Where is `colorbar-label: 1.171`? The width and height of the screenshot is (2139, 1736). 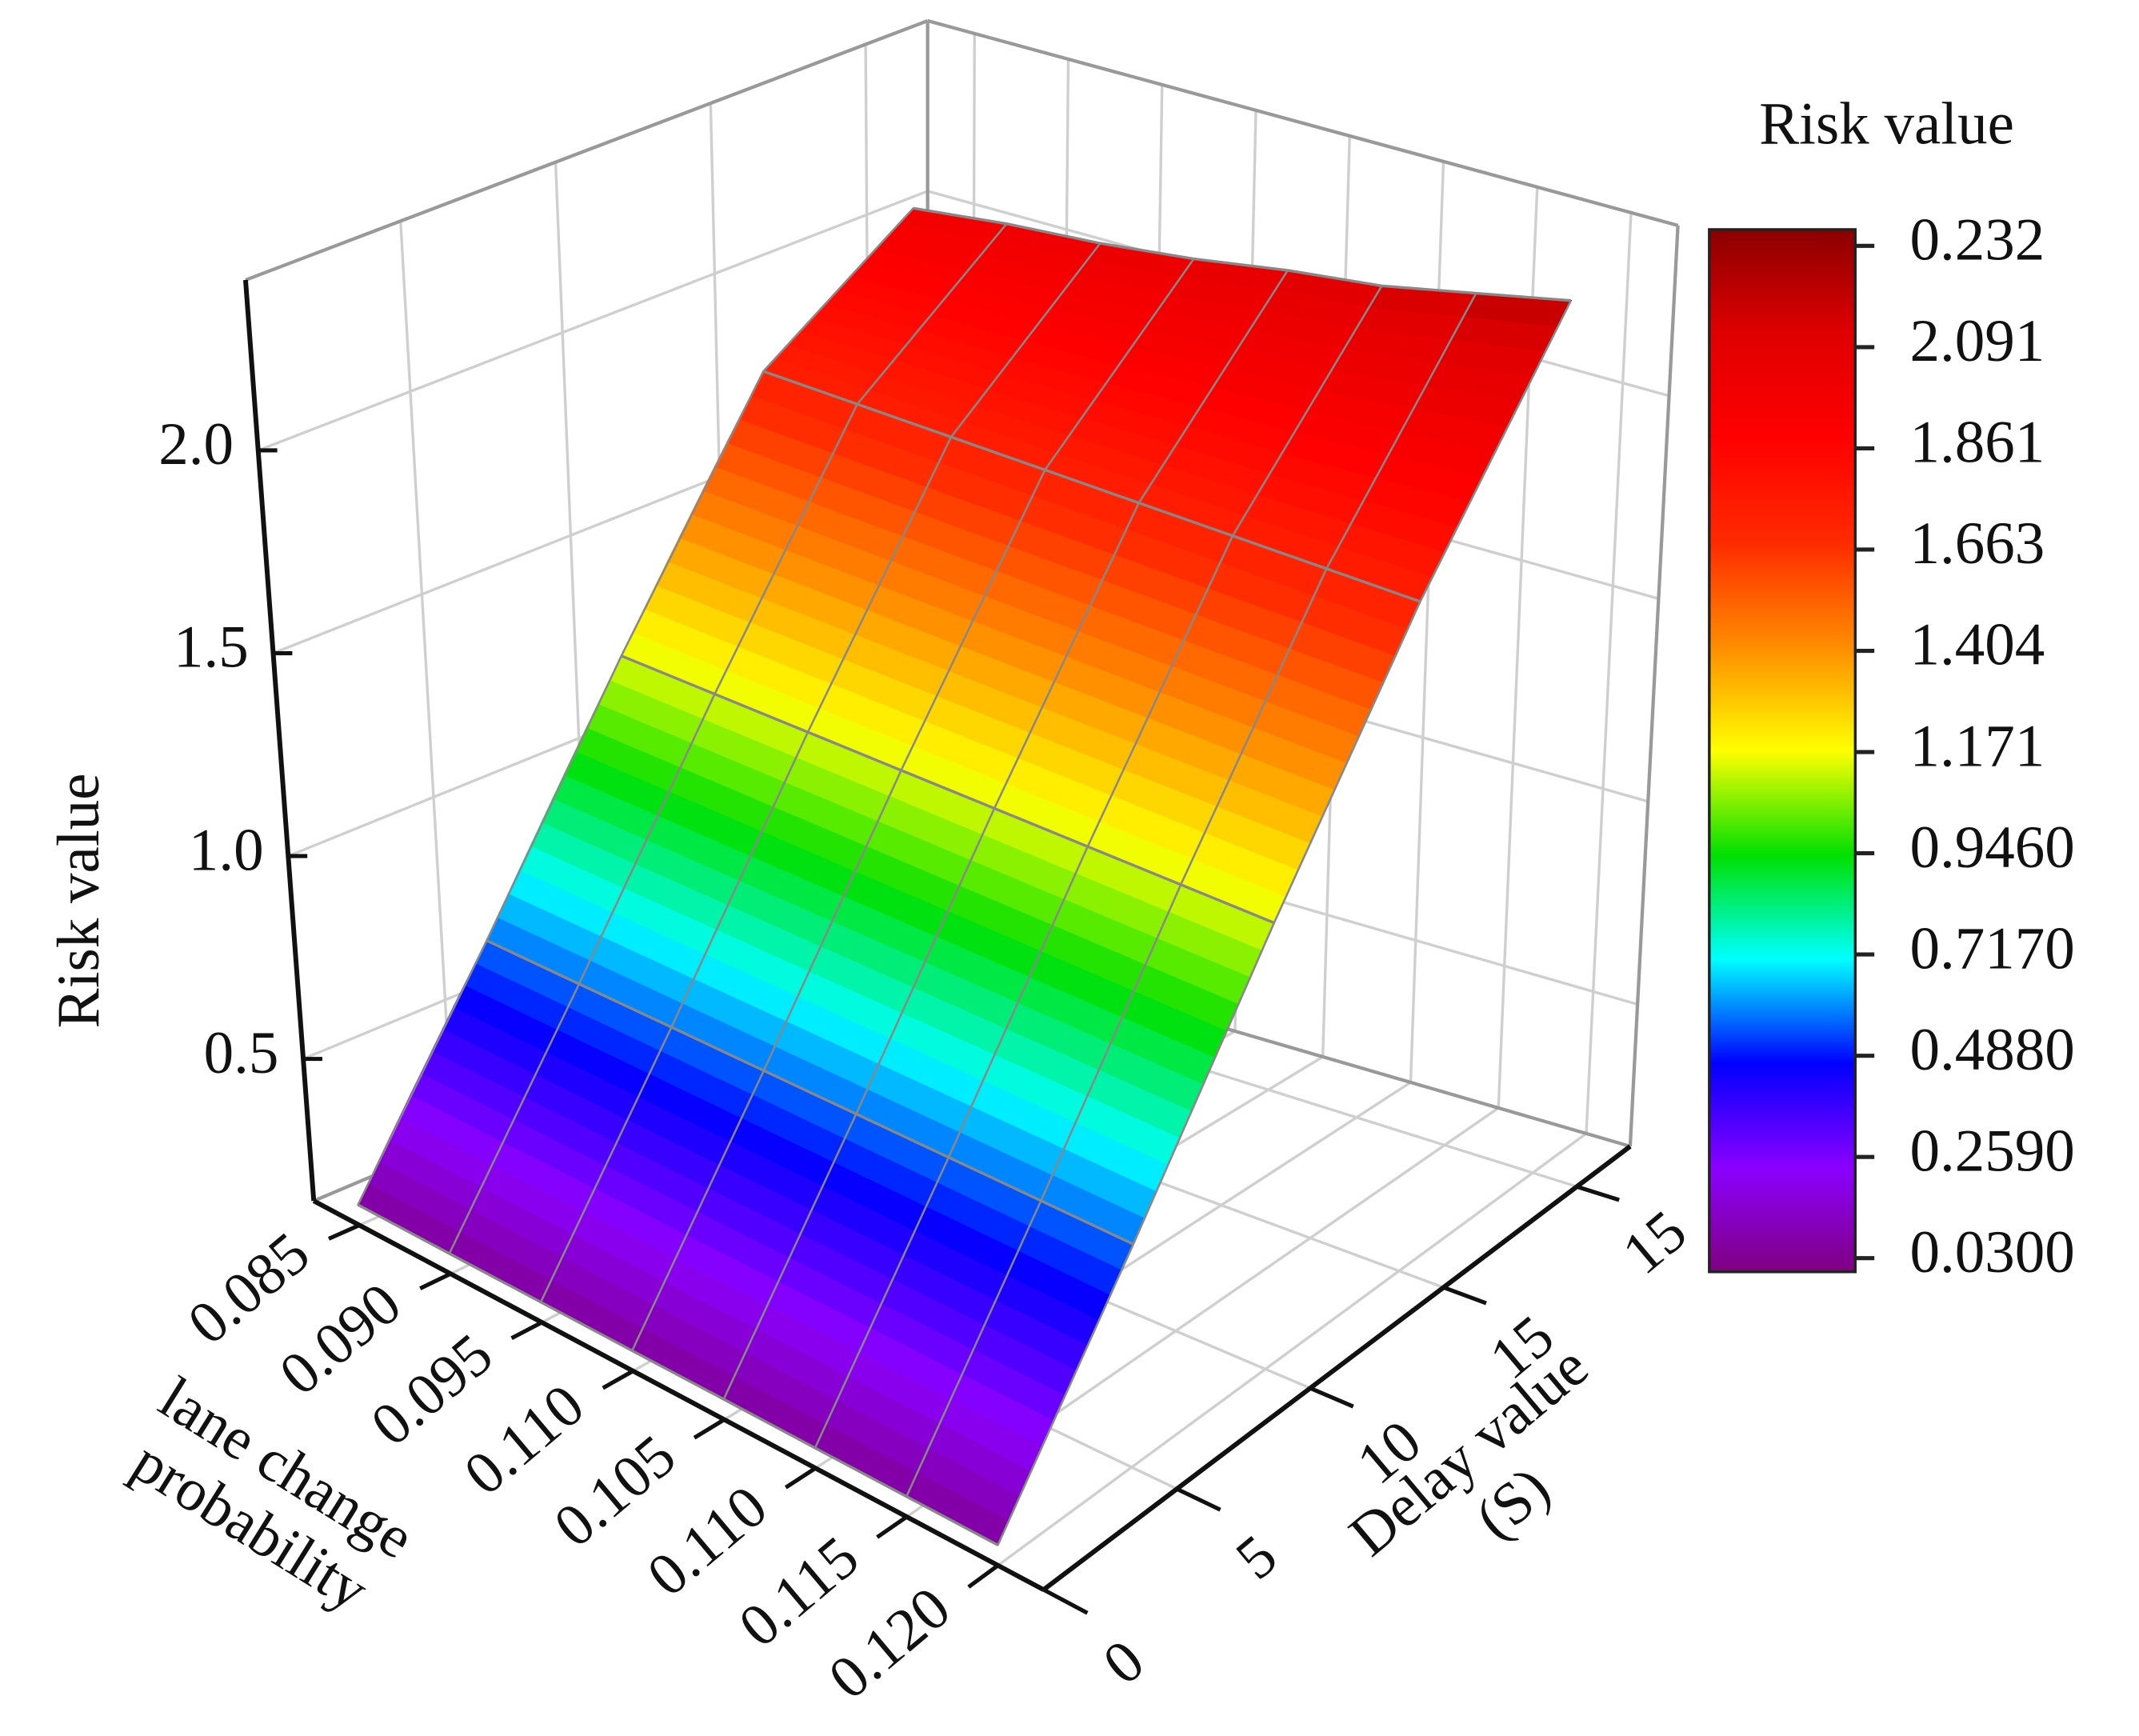
colorbar-label: 1.171 is located at coordinates (1977, 746).